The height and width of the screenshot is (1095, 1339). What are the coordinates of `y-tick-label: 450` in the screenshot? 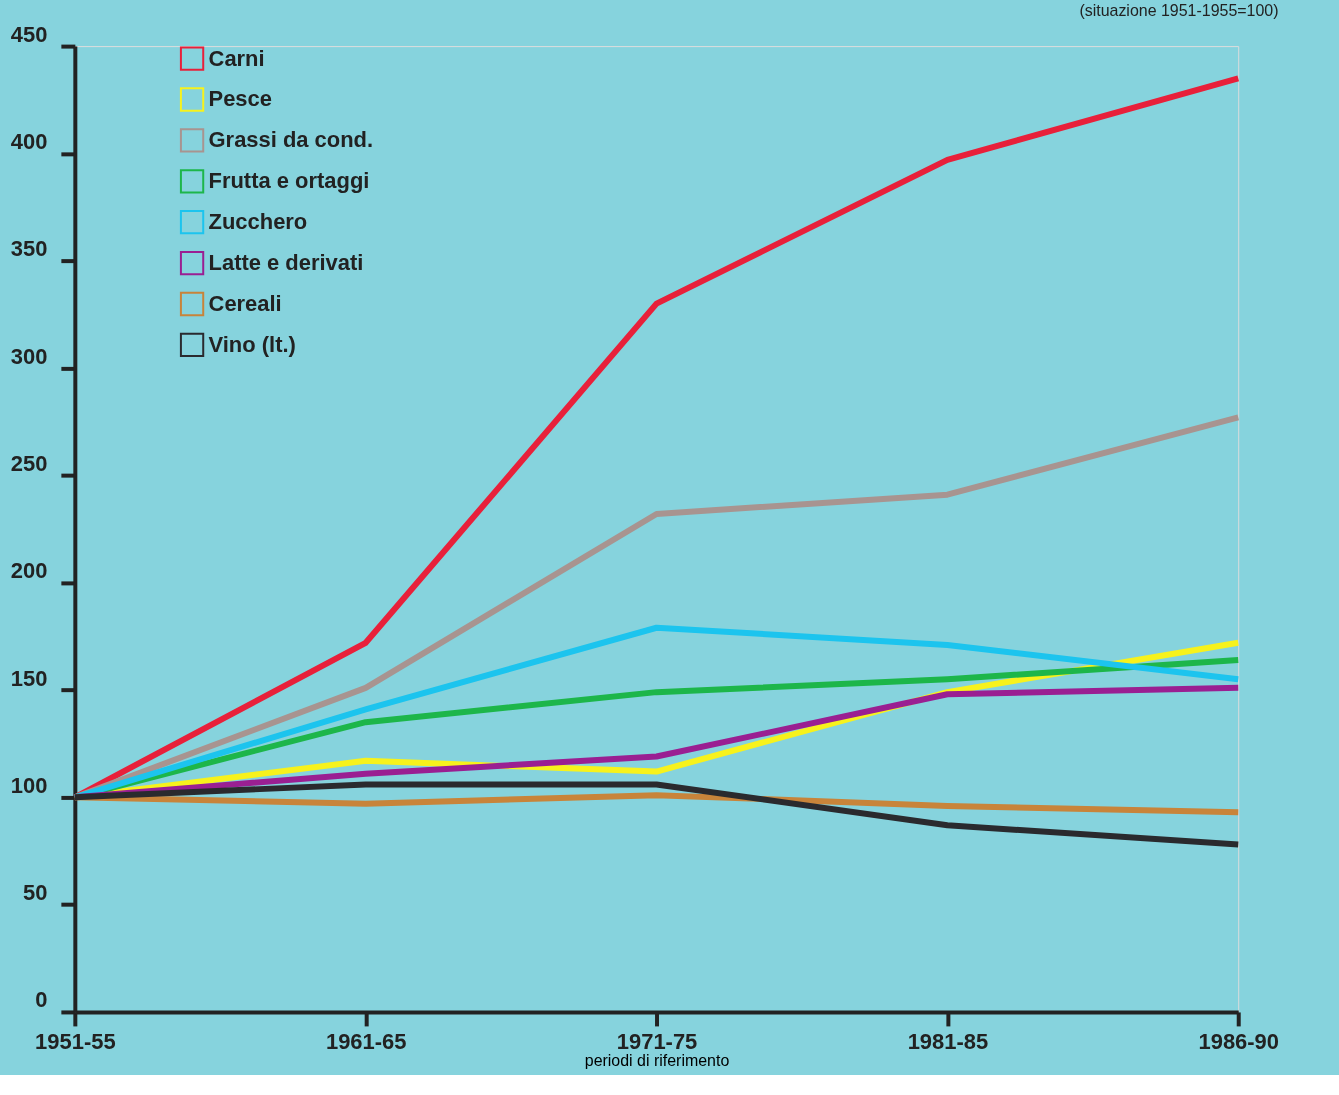 It's located at (29, 34).